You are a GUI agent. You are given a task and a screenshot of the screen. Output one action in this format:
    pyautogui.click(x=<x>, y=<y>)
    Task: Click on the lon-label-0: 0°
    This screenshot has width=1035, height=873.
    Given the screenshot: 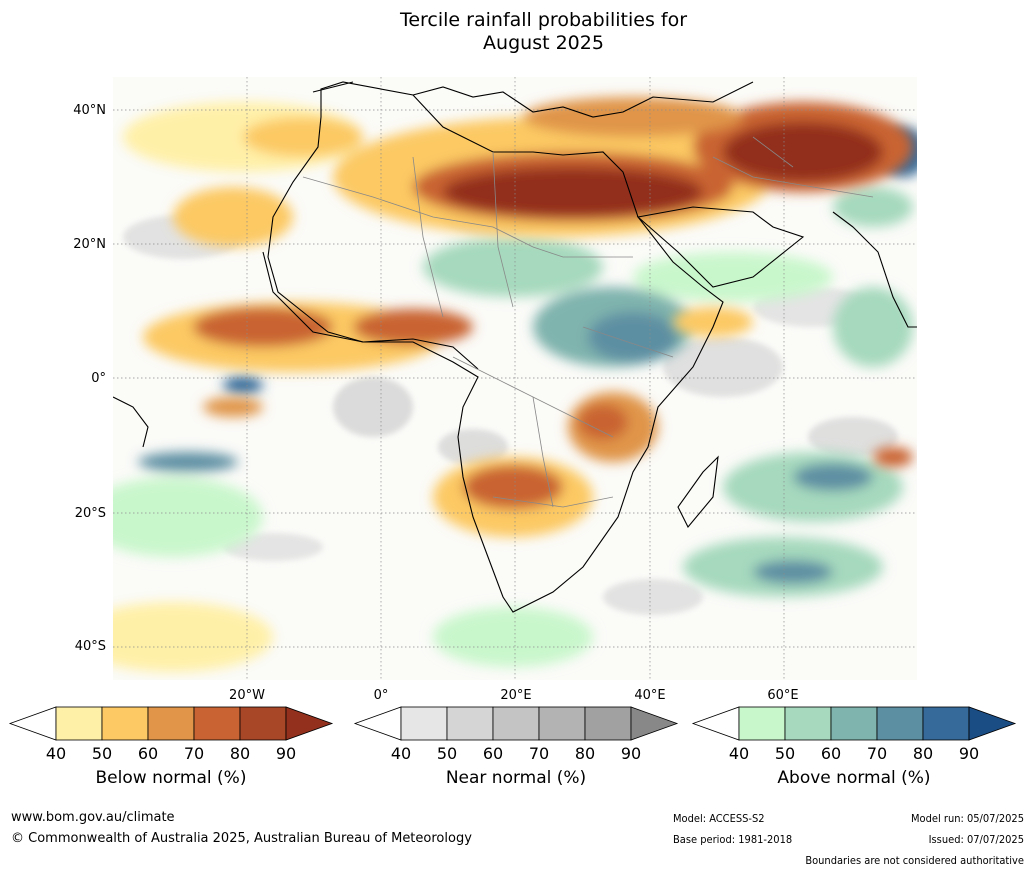 What is the action you would take?
    pyautogui.click(x=381, y=695)
    